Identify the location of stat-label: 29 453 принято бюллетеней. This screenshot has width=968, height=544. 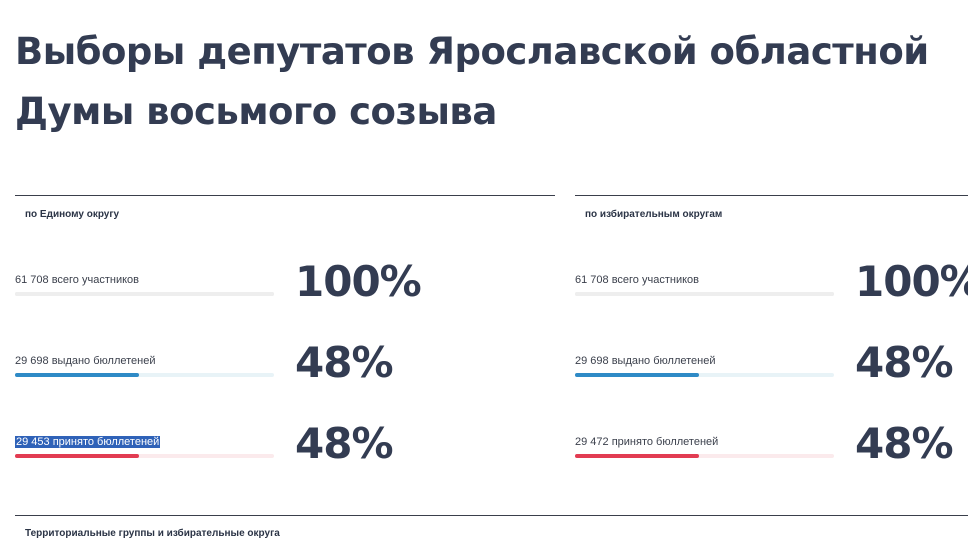
(88, 442).